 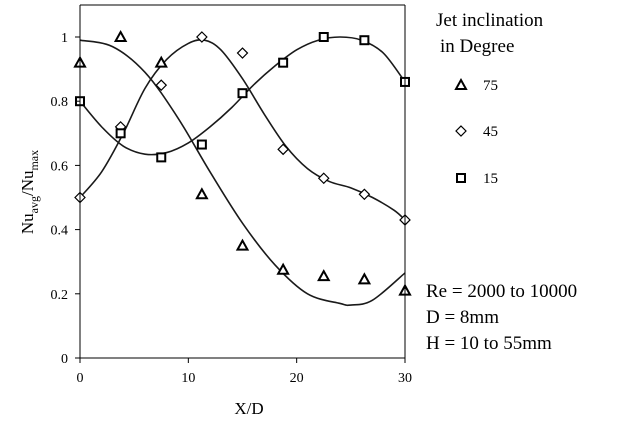 I want to click on annotation-diameter: D = 8mm, so click(x=462, y=317).